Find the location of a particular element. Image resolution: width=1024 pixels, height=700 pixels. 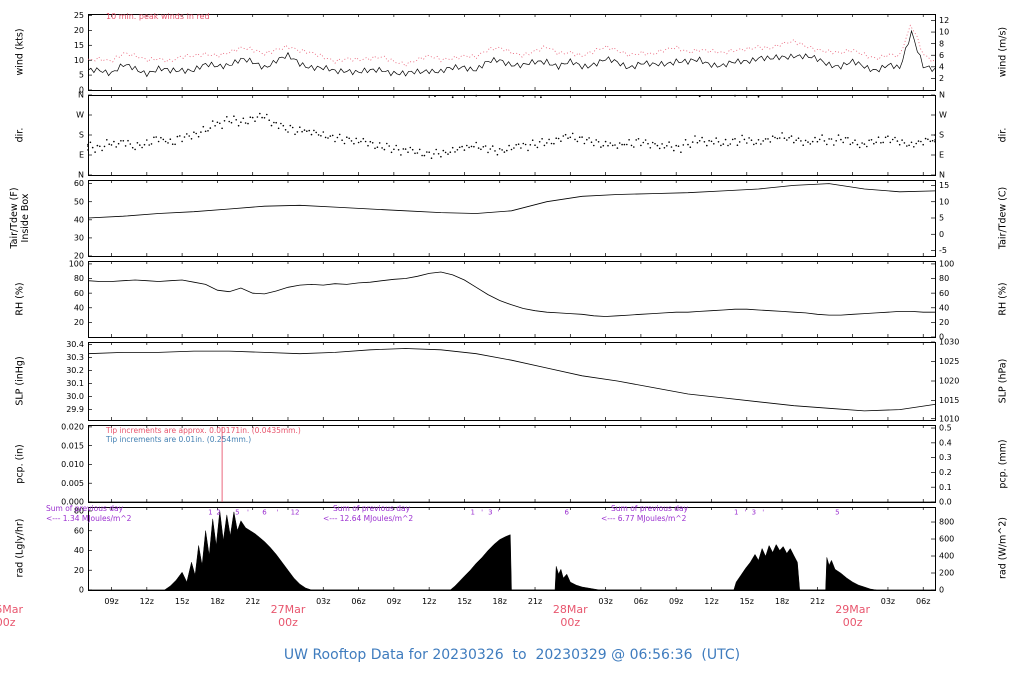

svg-text: 1015 is located at coordinates (949, 400).